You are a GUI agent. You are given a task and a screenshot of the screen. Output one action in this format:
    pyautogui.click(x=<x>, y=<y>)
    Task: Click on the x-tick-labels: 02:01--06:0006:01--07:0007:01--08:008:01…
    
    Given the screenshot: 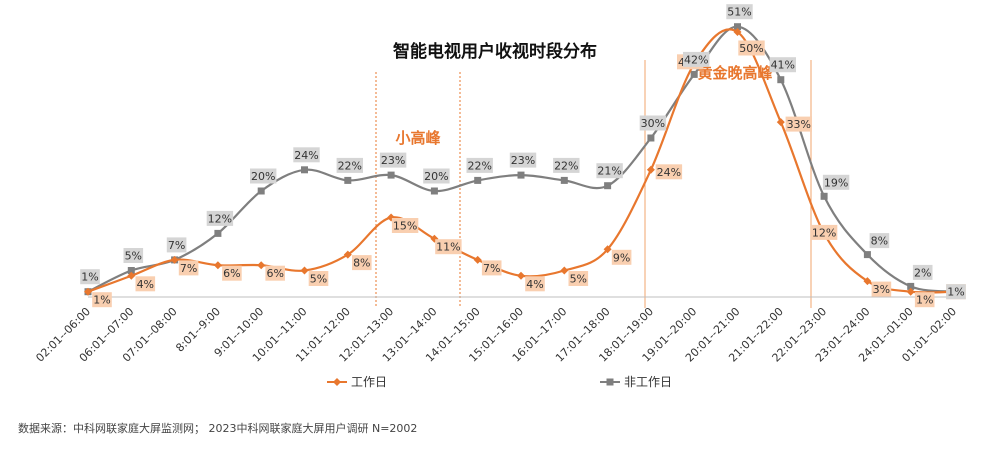 What is the action you would take?
    pyautogui.click(x=496, y=335)
    